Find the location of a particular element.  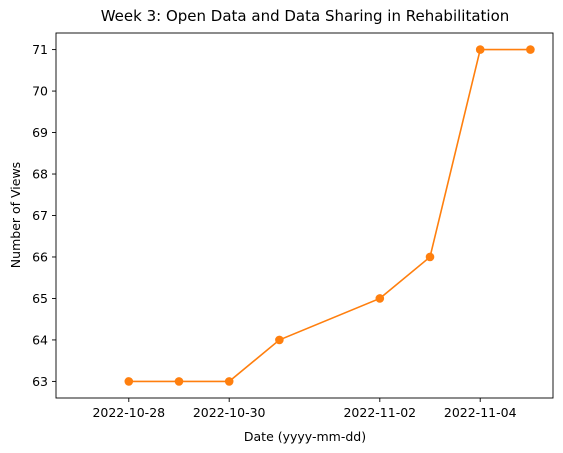

x-tick-label: 2022-11-04 is located at coordinates (480, 412).